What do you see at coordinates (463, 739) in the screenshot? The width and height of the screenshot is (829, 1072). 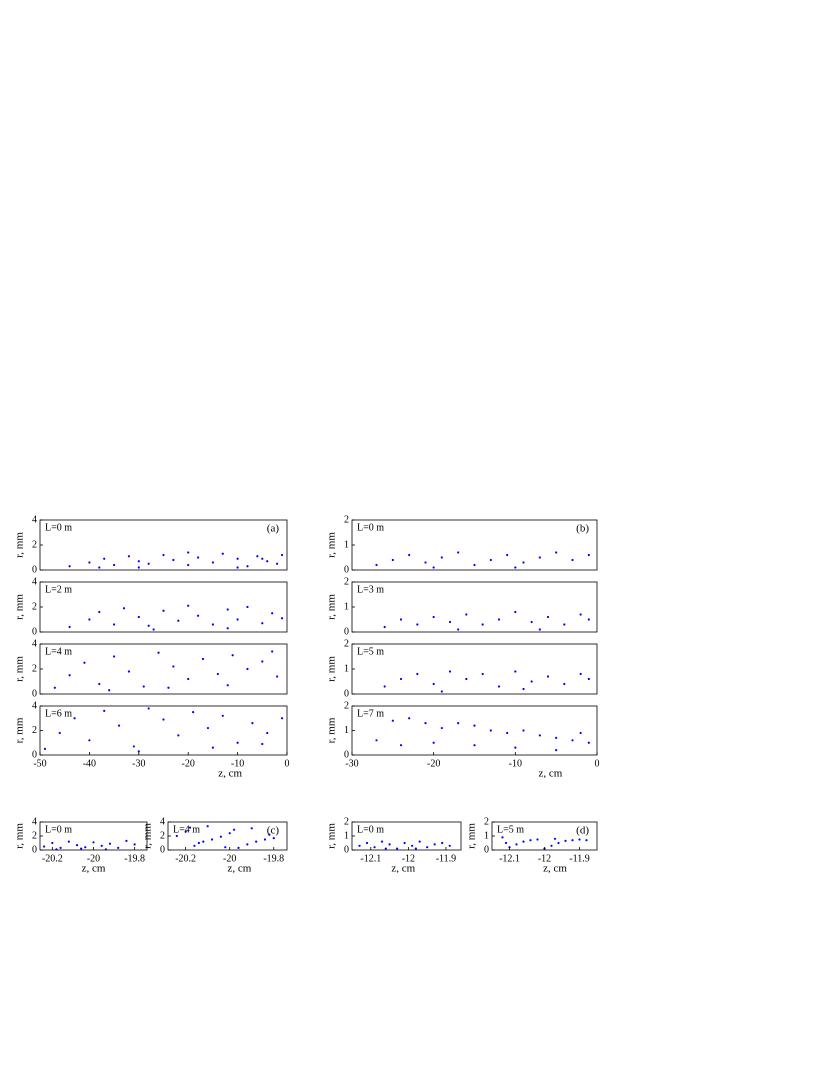 I see `panel: 0 1 2 -30 -20 -10 0 r, mm z, cm L=7 m` at bounding box center [463, 739].